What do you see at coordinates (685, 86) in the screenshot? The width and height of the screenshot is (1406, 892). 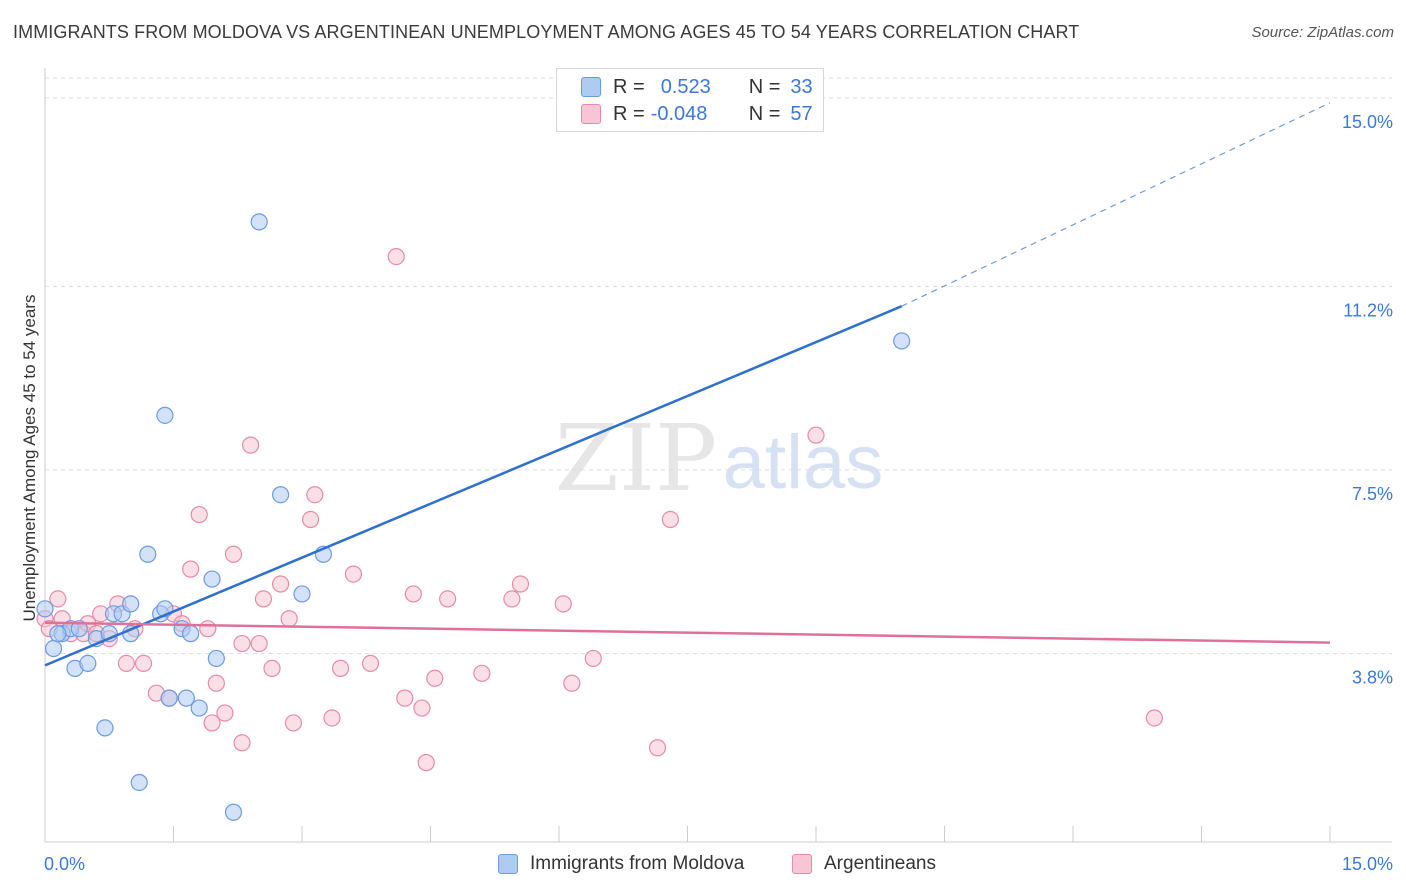 I see `legend-r-value: 0.523` at bounding box center [685, 86].